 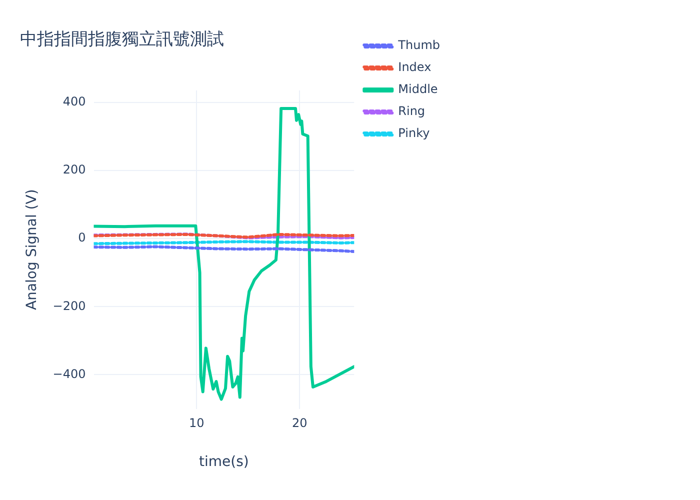 I want to click on y-tick-label: −200, so click(x=69, y=305).